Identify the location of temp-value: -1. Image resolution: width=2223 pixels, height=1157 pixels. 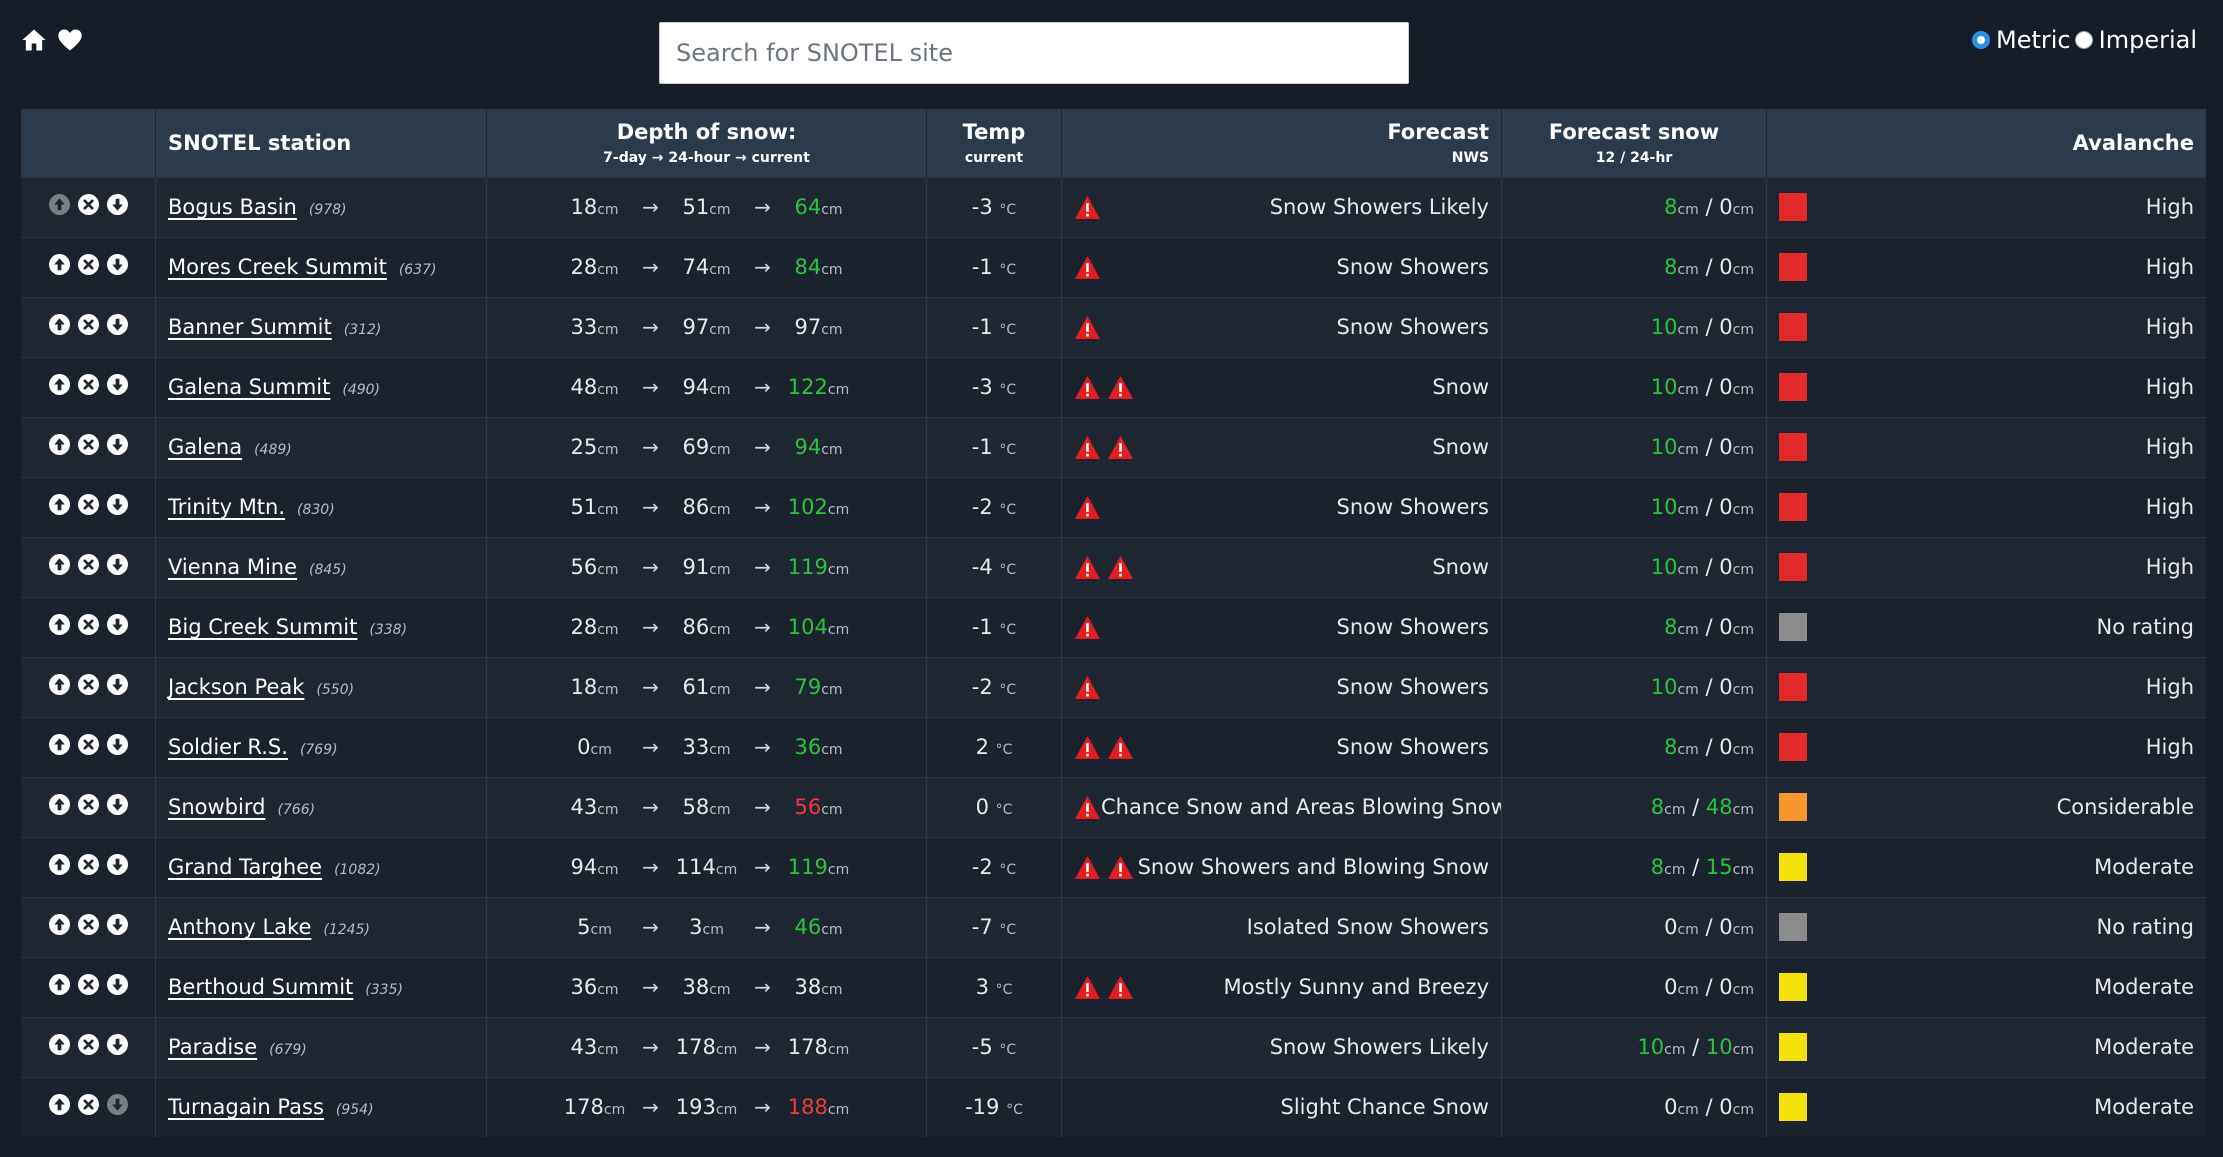
(982, 267).